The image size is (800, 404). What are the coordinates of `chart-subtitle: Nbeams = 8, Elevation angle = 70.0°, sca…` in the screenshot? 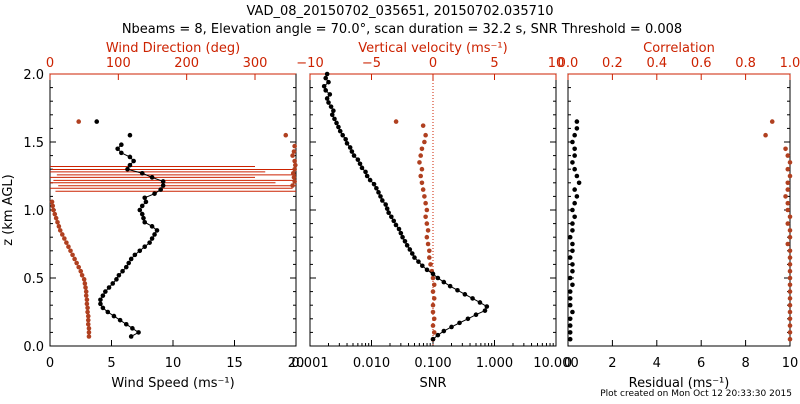 It's located at (402, 29).